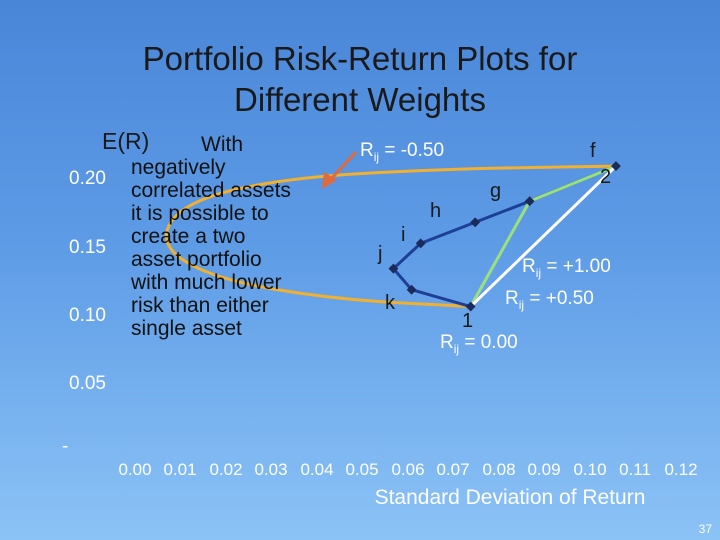 The image size is (720, 540). I want to click on x-tick-label: 0.01, so click(180, 469).